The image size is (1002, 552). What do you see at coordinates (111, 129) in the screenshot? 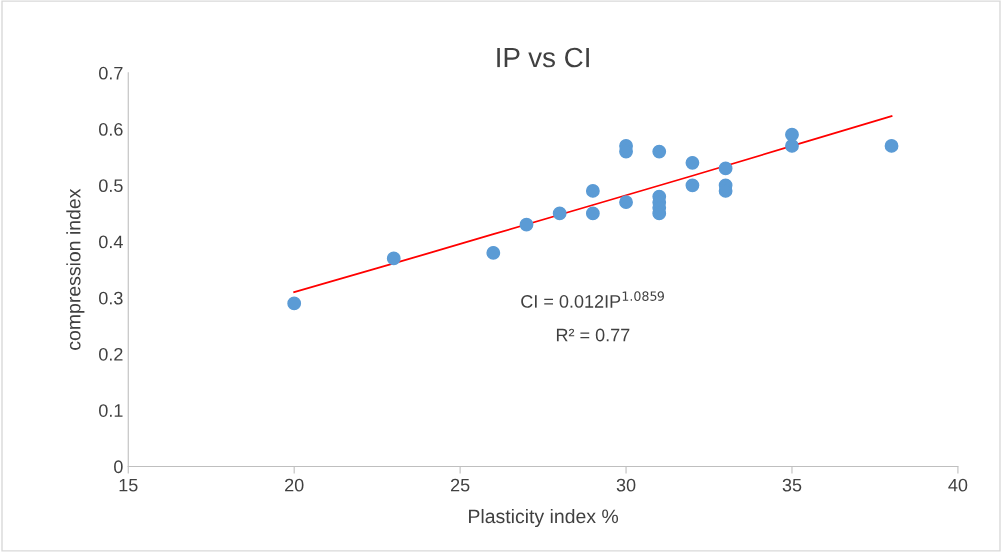
I see `y-tick-label: 0.6` at bounding box center [111, 129].